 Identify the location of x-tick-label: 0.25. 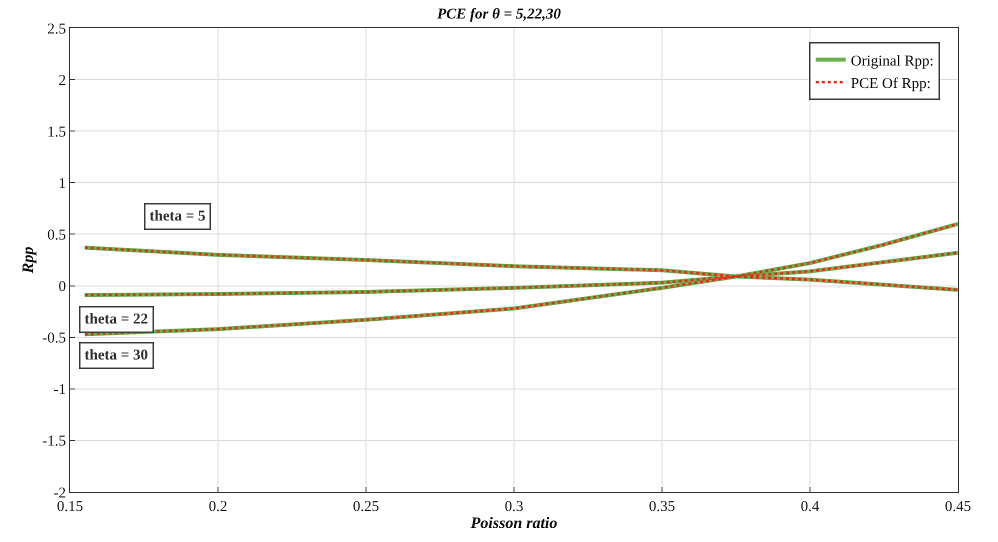
(366, 507).